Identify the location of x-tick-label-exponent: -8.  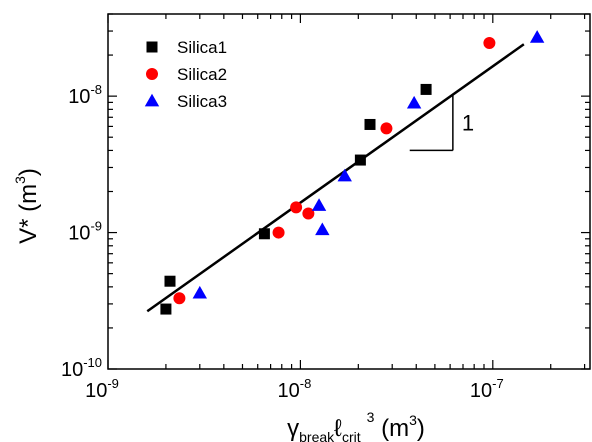
(306, 383).